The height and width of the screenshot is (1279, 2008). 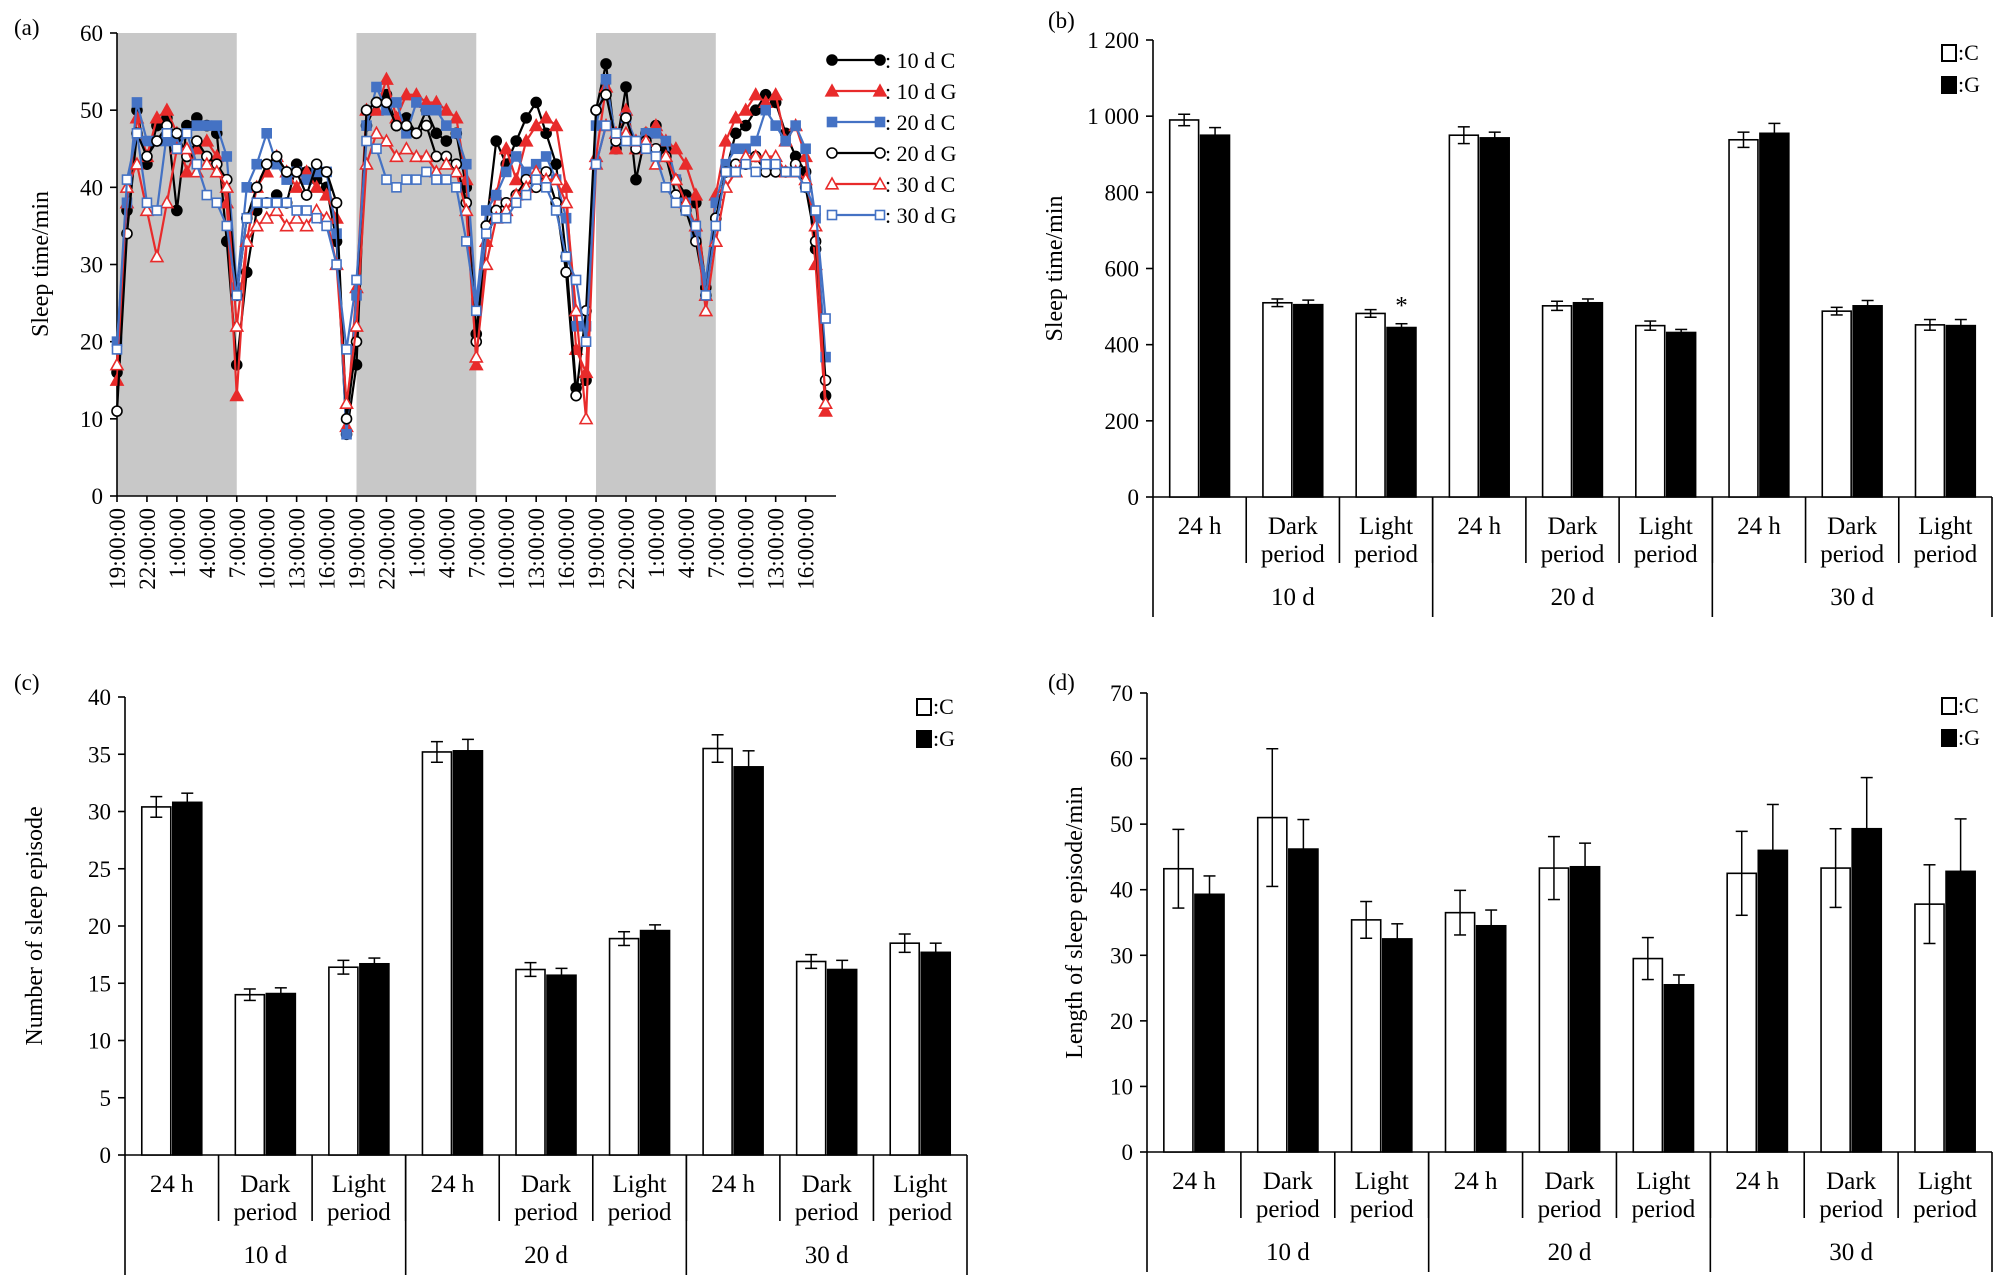 I want to click on legend-label: : 30 d C, so click(x=920, y=184).